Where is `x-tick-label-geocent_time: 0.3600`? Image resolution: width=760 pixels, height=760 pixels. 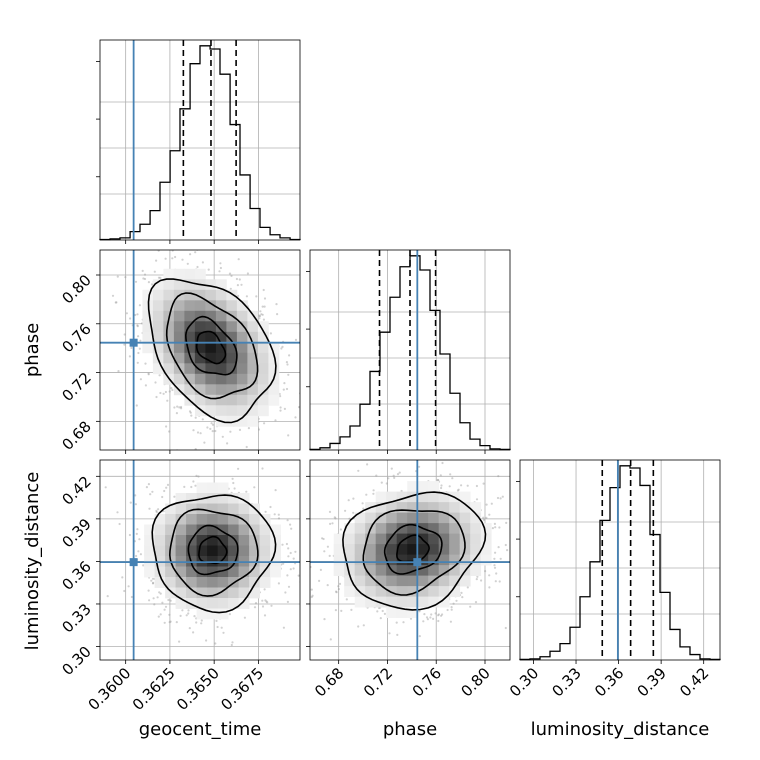 x-tick-label-geocent_time: 0.3600 is located at coordinates (110, 689).